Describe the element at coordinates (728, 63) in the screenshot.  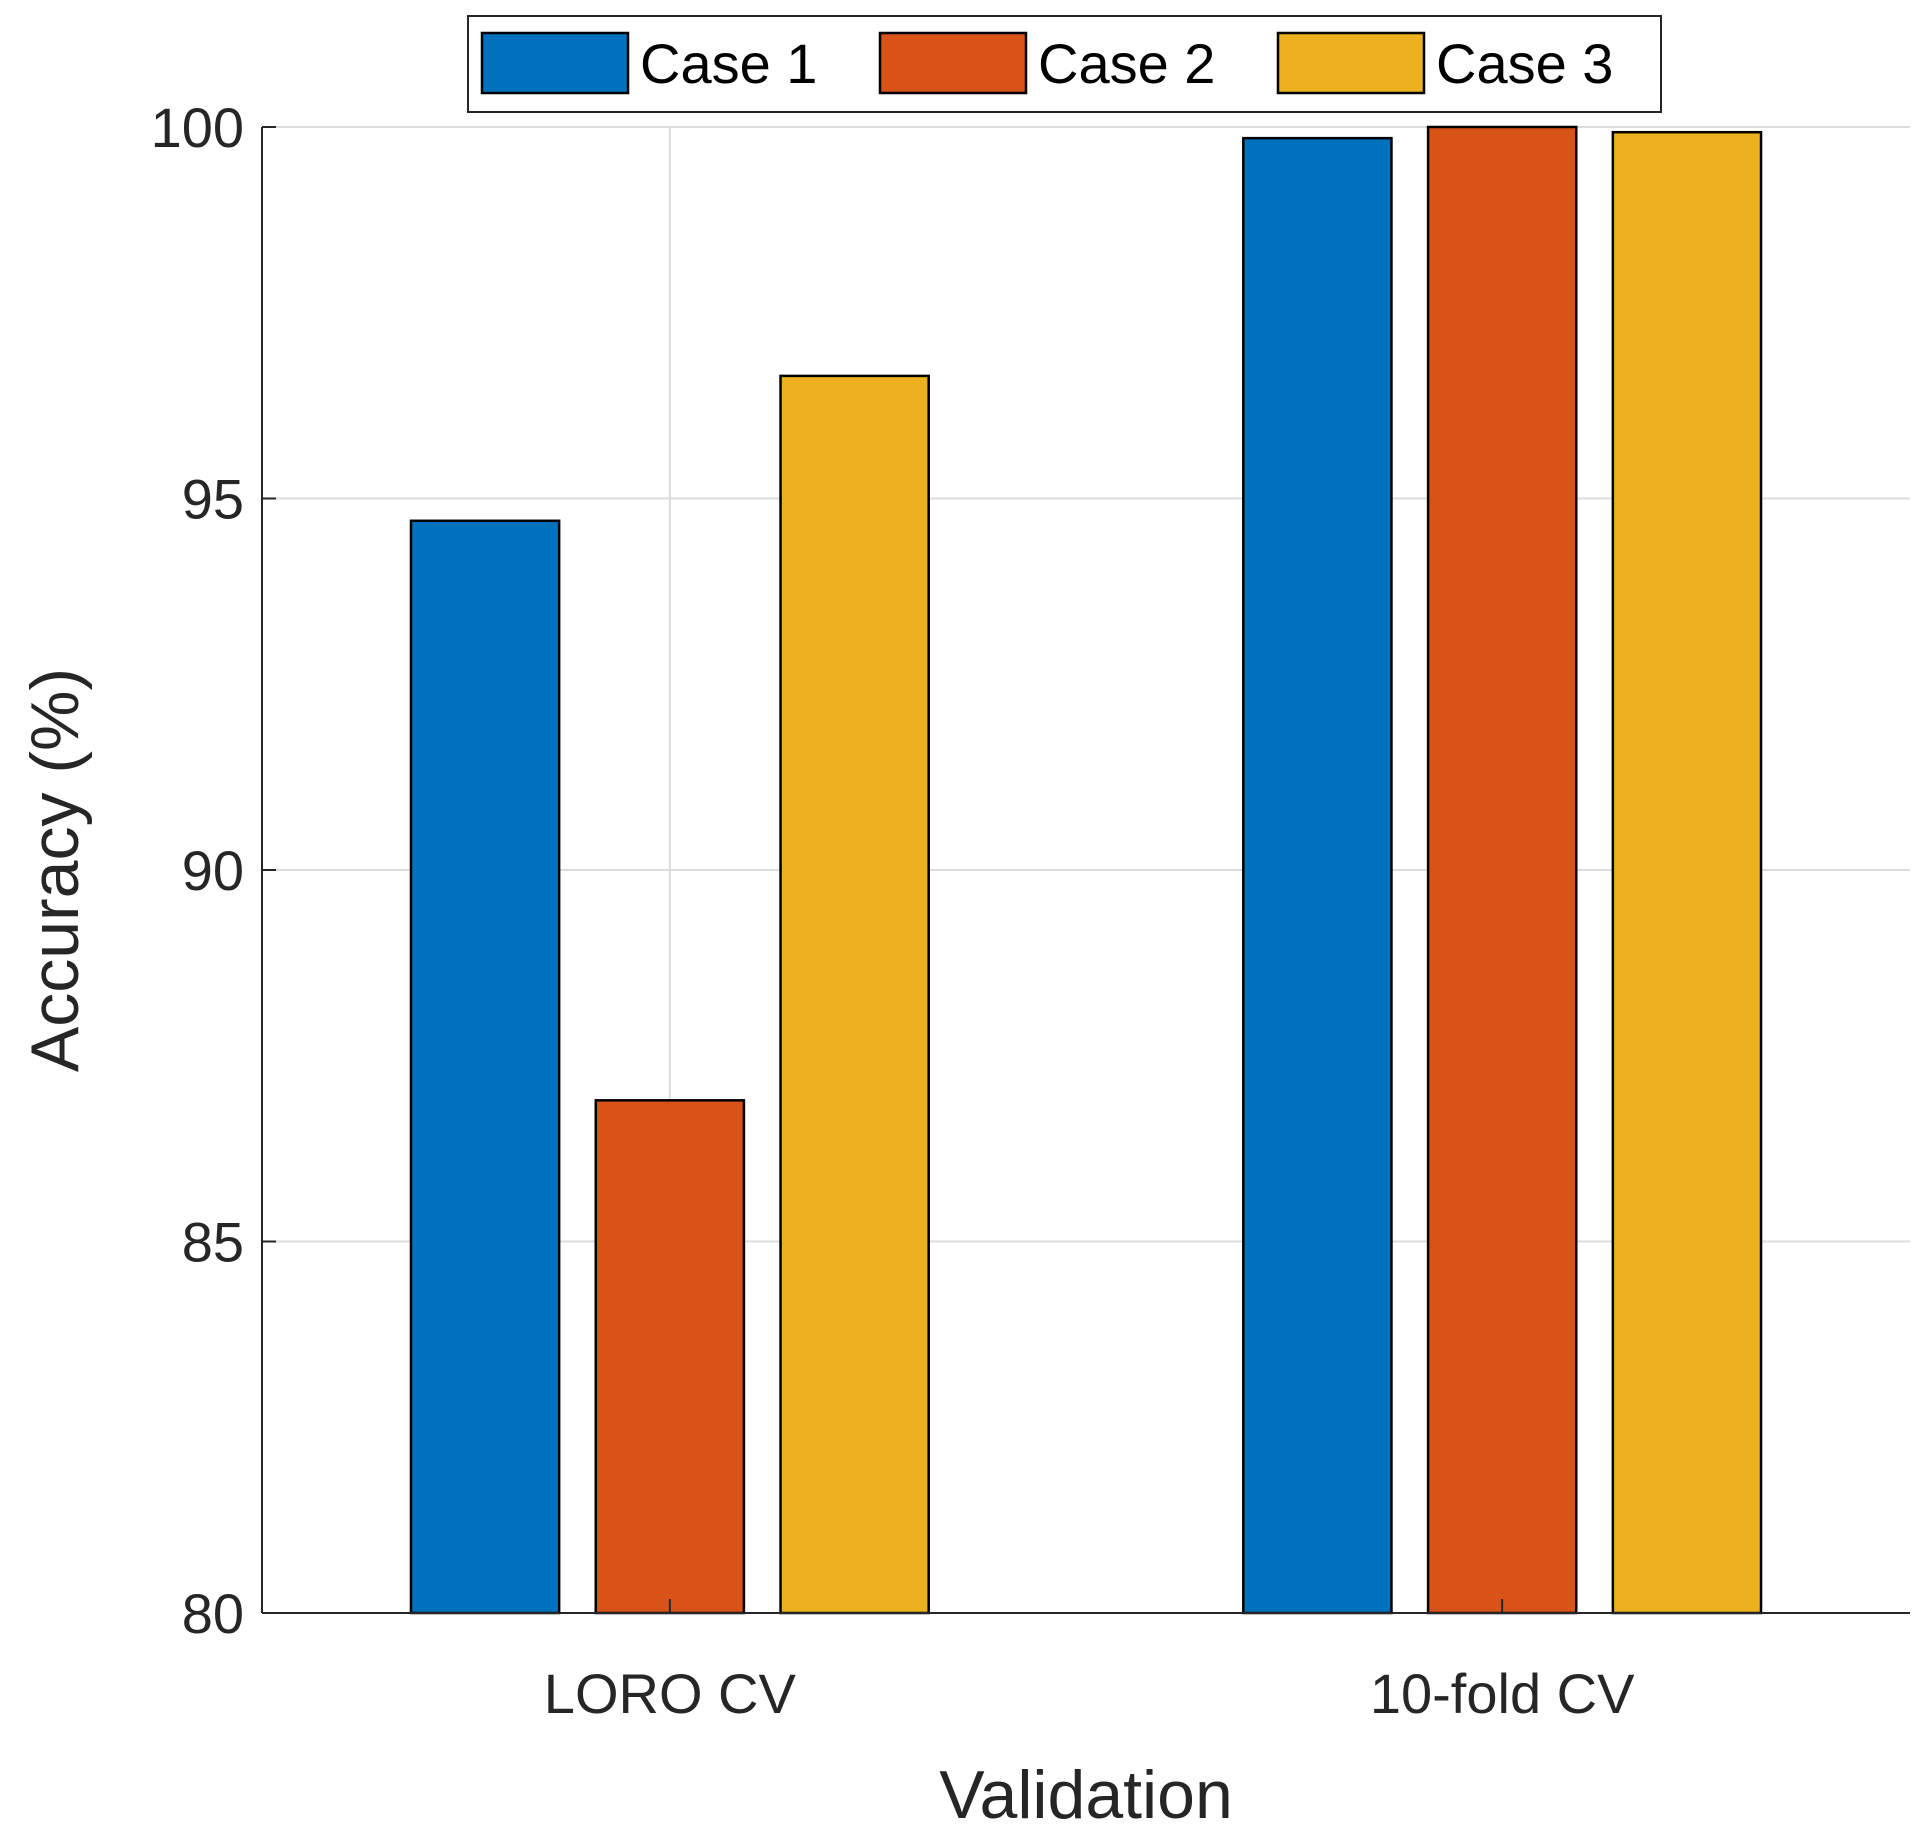
I see `legend-label: Case 1` at that location.